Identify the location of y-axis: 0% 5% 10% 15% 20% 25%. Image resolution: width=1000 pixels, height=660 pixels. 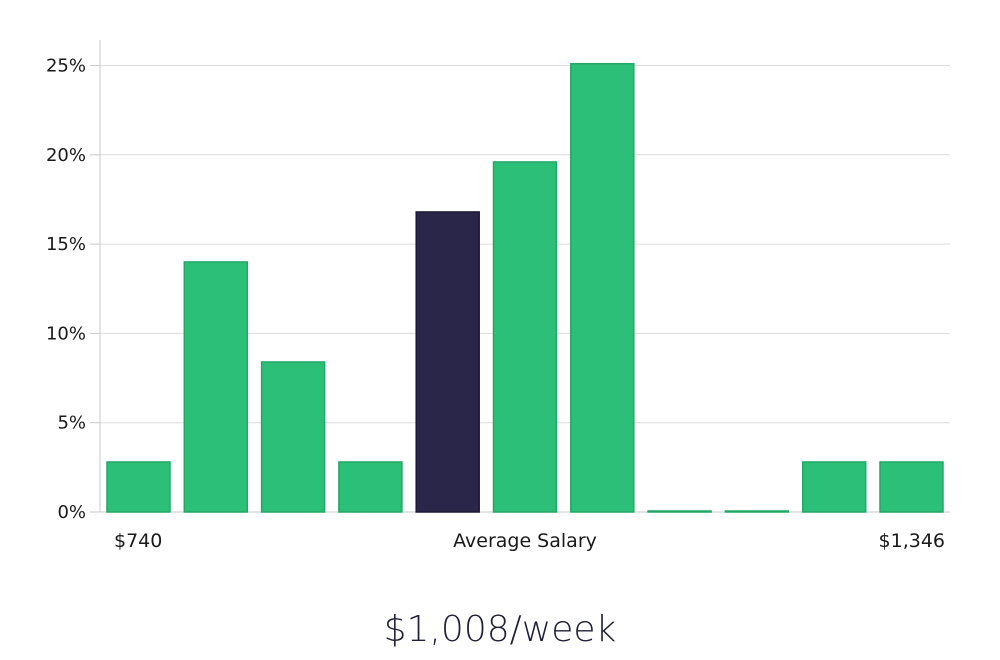
(73, 281).